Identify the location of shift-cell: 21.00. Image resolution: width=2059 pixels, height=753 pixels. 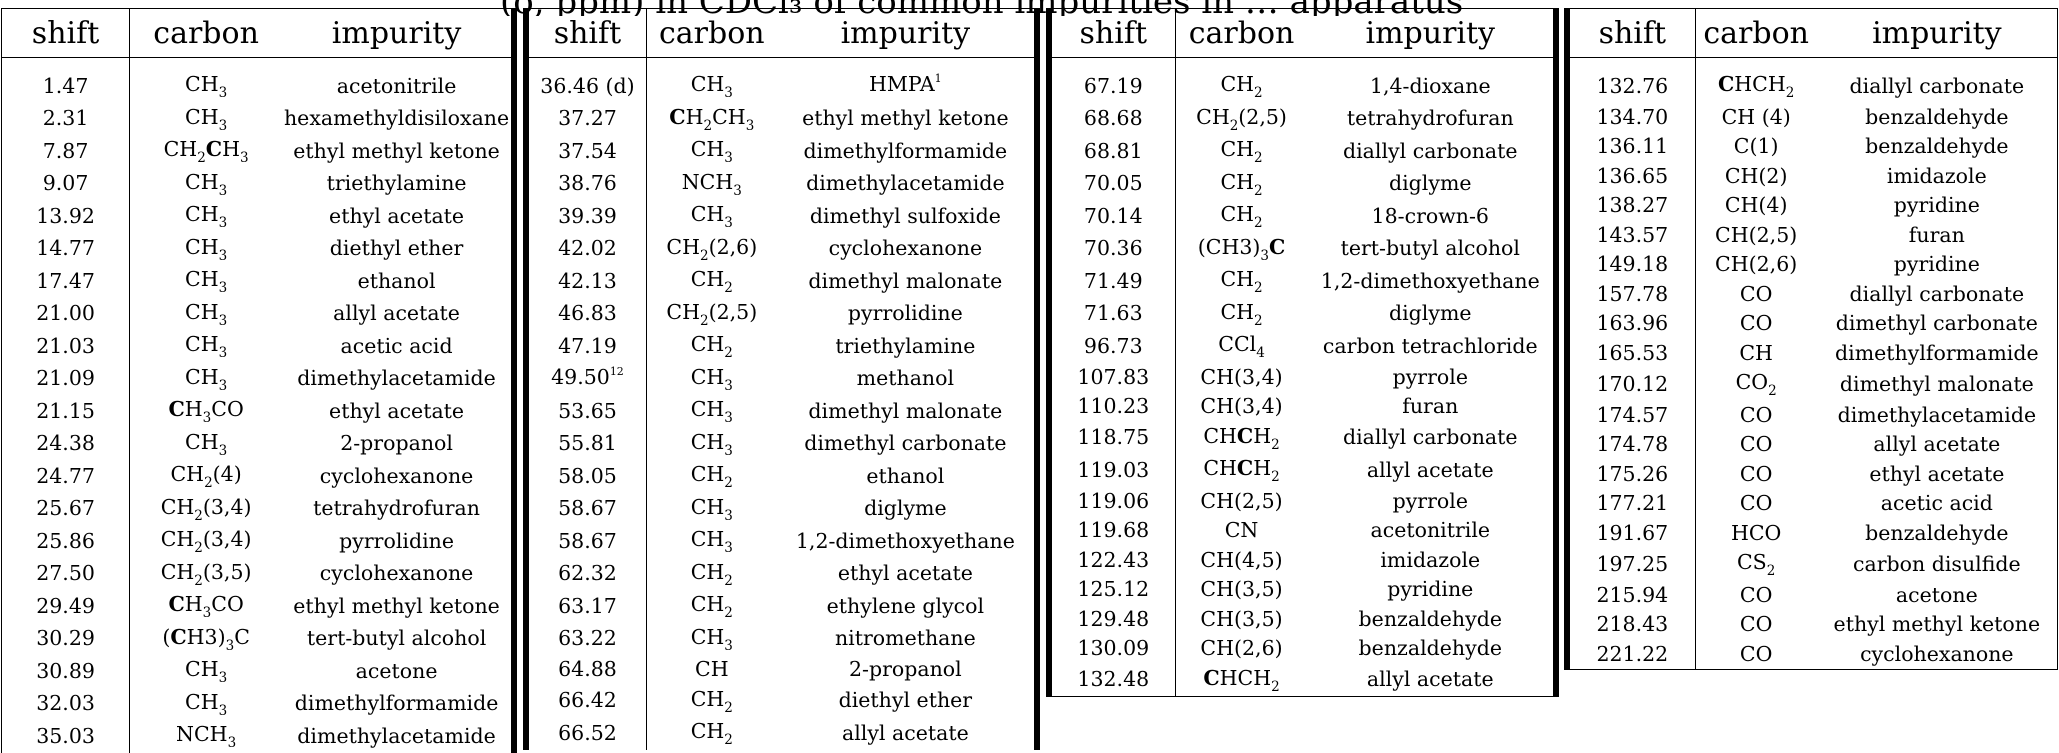
(65, 313).